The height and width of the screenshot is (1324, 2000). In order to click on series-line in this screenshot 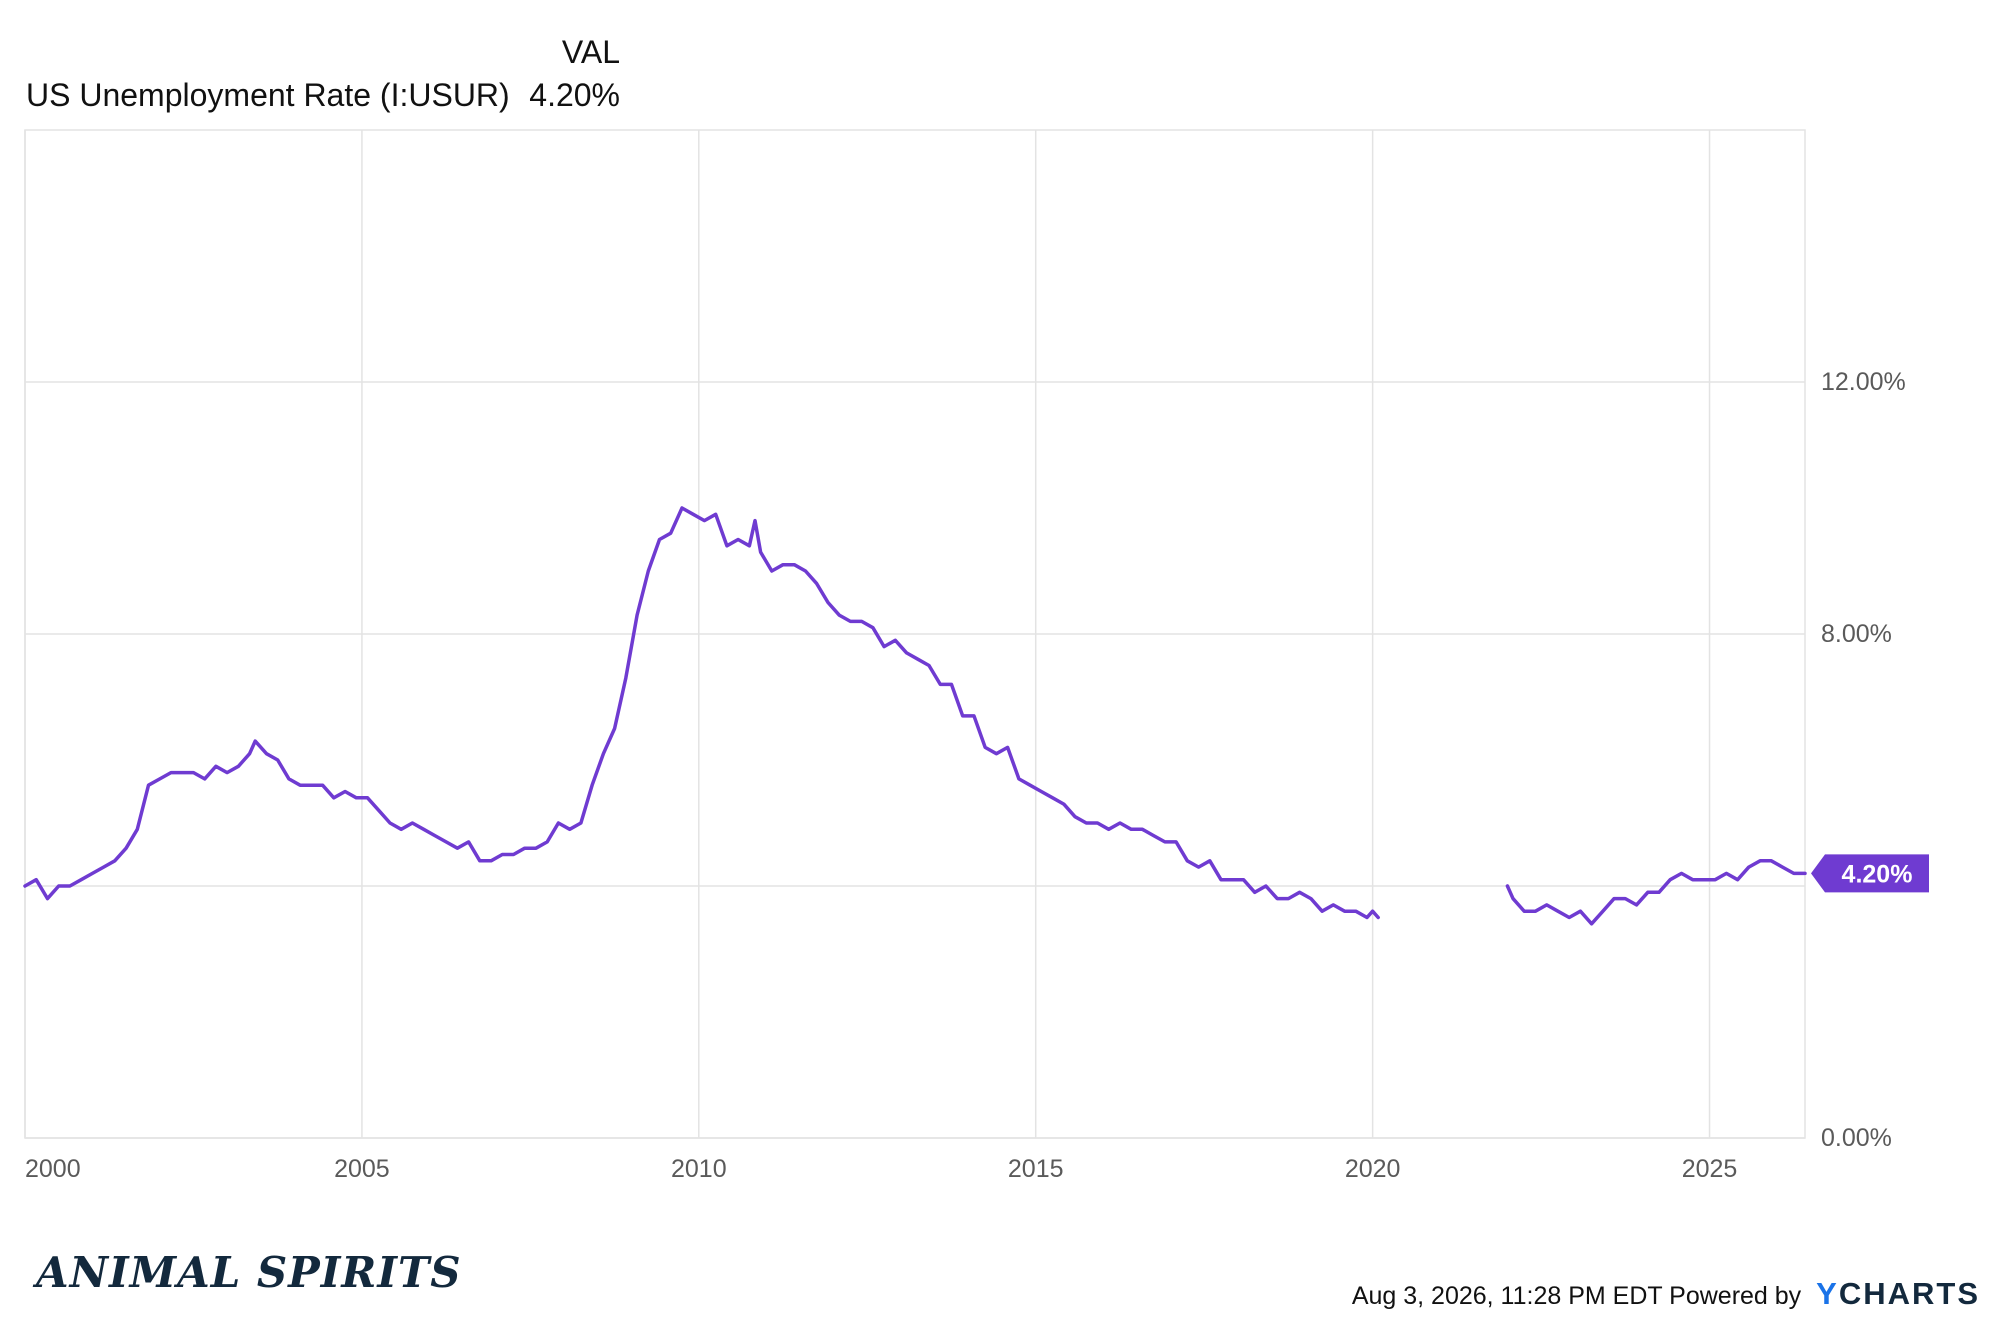, I will do `click(1656, 892)`.